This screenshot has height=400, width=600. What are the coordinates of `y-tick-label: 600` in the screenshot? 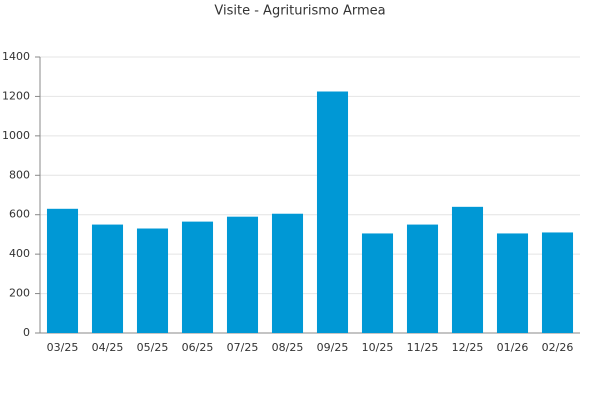 It's located at (19, 214).